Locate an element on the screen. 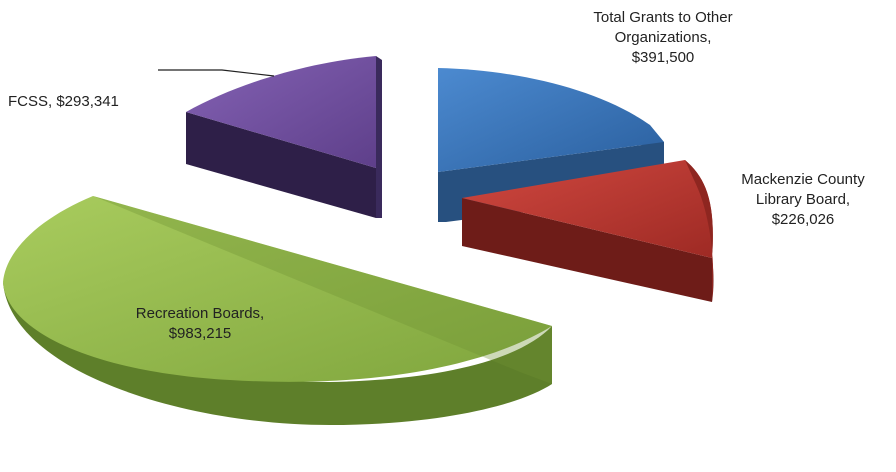 The image size is (896, 472). slice-fcss-top is located at coordinates (281, 112).